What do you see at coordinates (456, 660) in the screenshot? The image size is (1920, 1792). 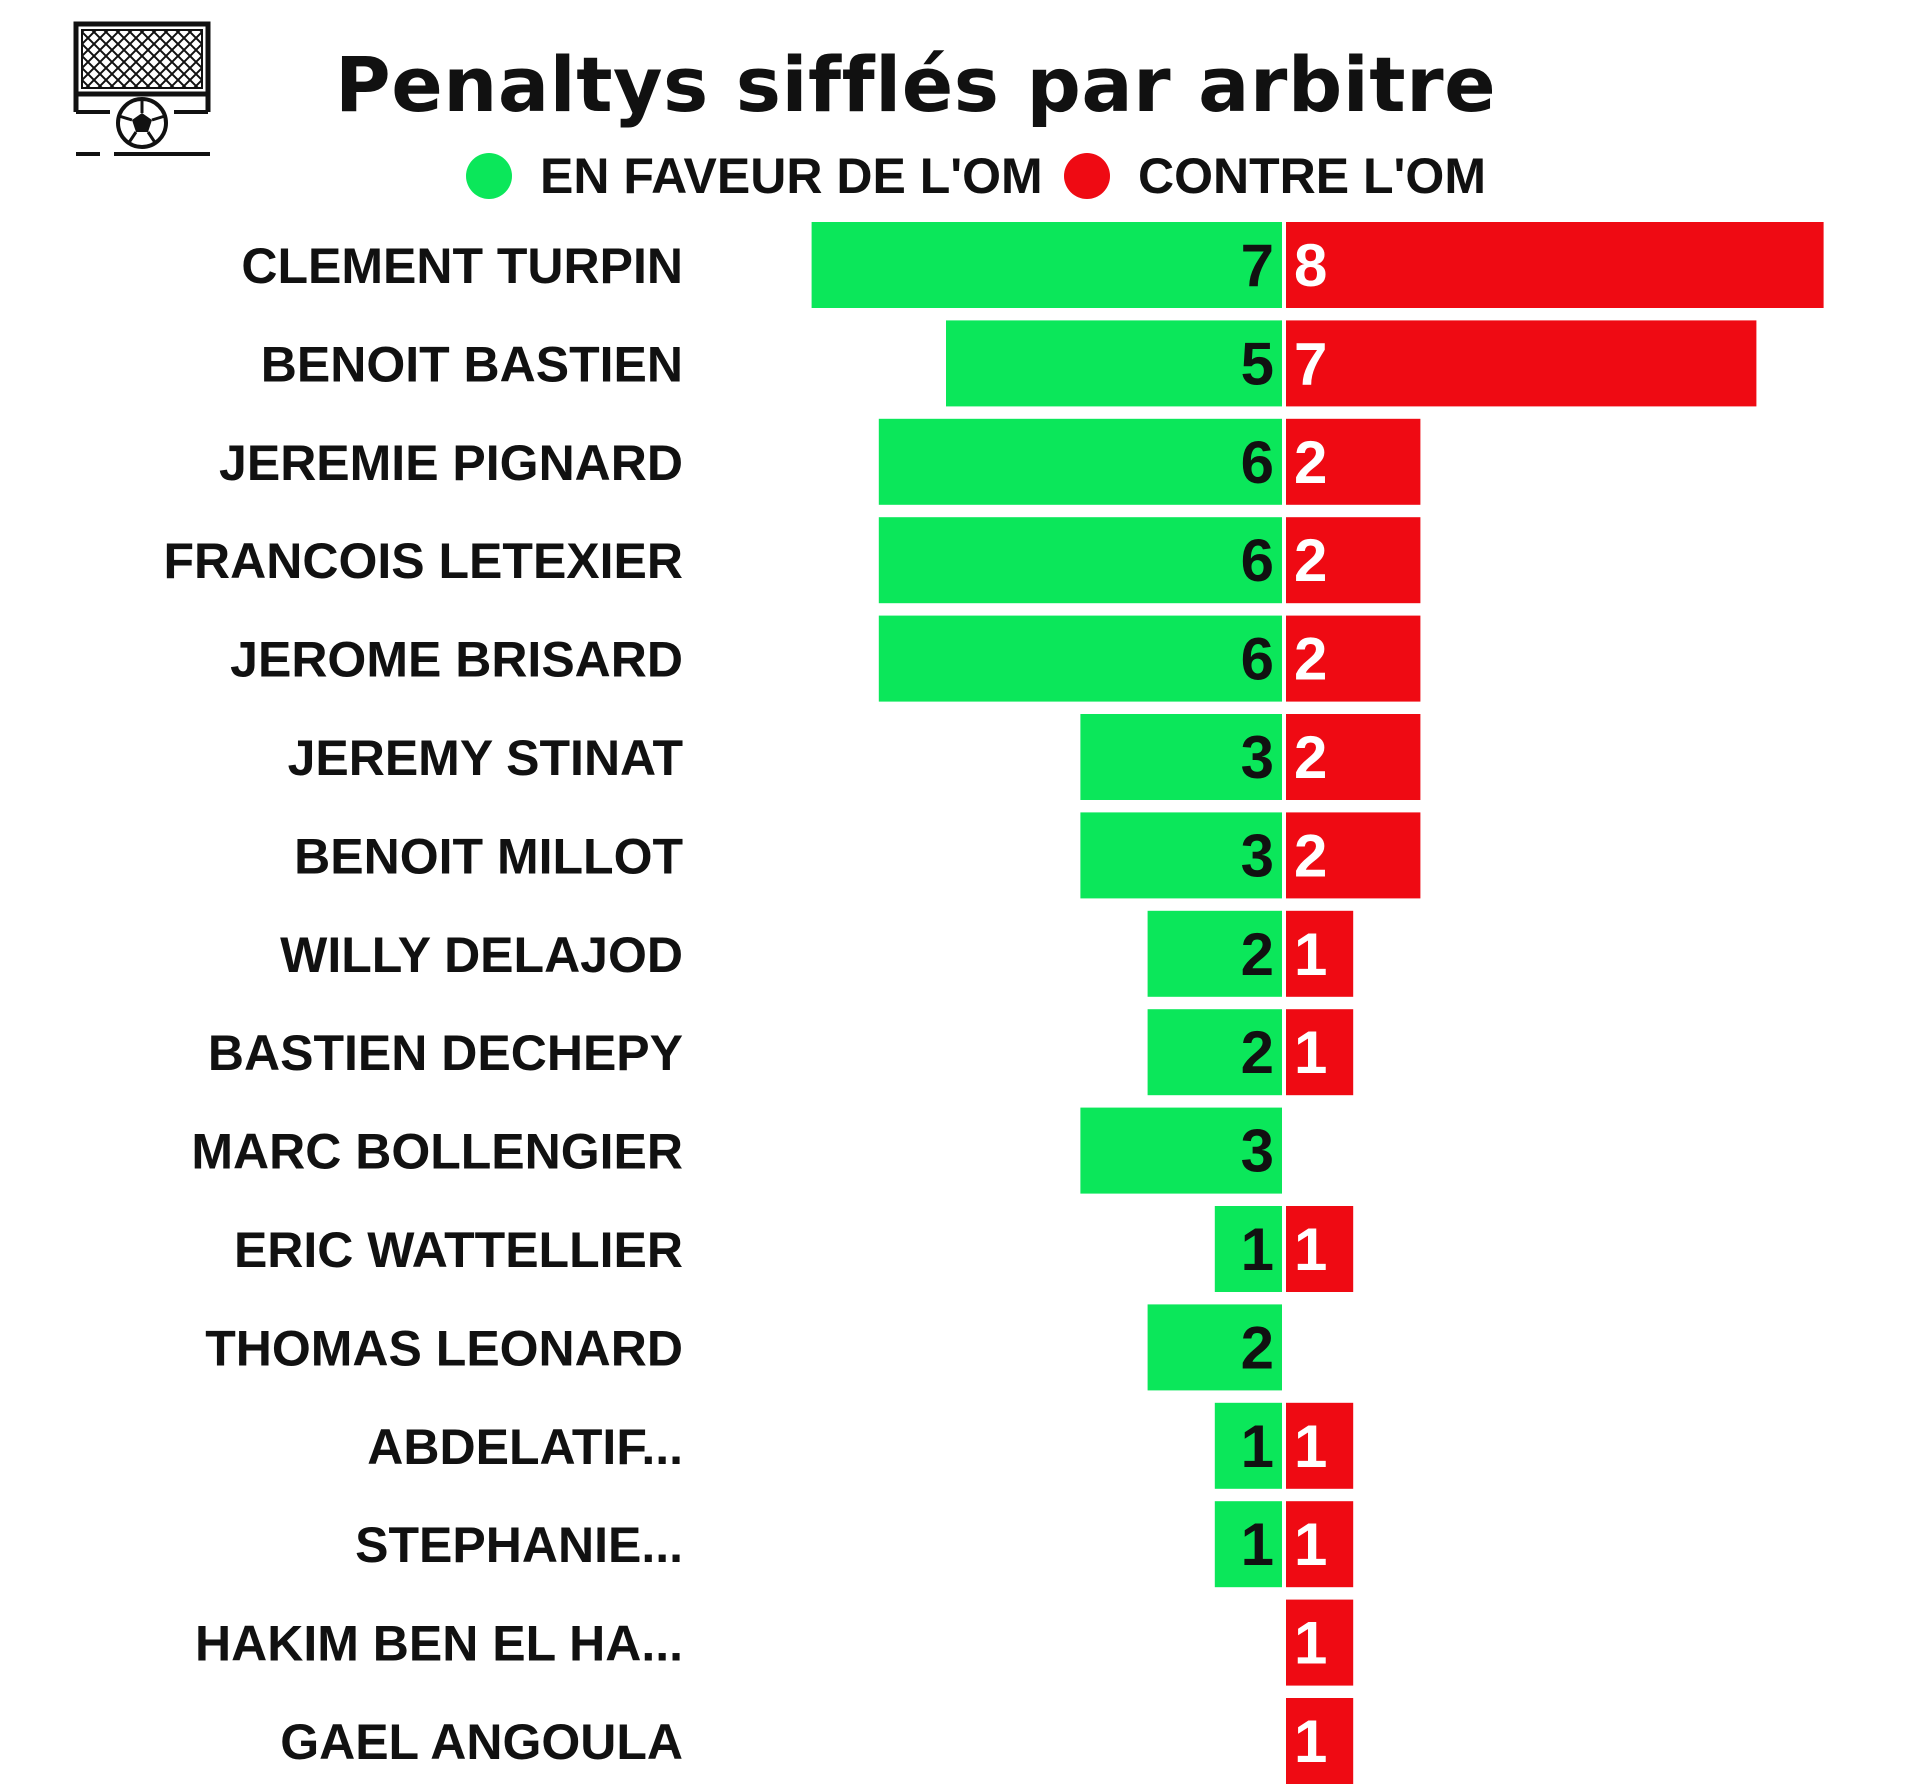 I see `referee-name-label: JEROME BRISARD` at bounding box center [456, 660].